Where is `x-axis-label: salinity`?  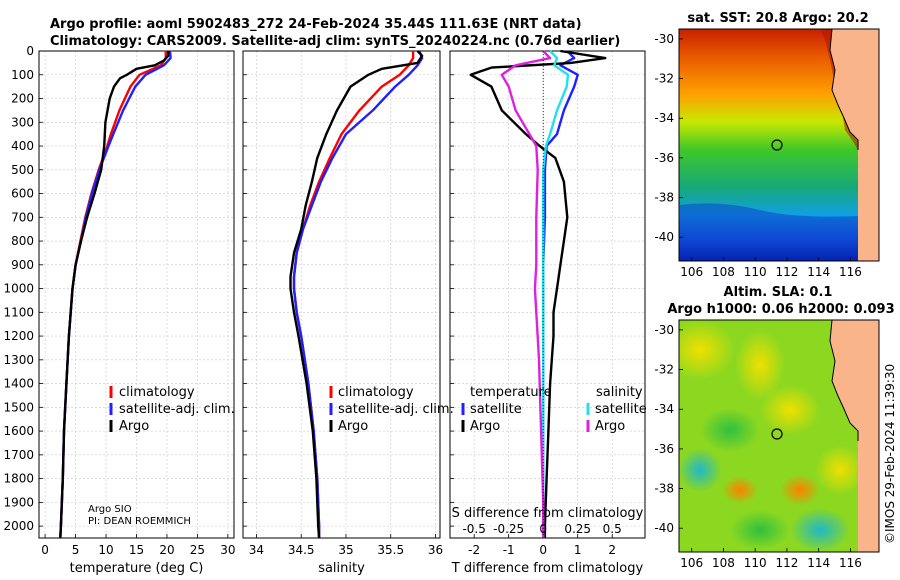 x-axis-label: salinity is located at coordinates (341, 568).